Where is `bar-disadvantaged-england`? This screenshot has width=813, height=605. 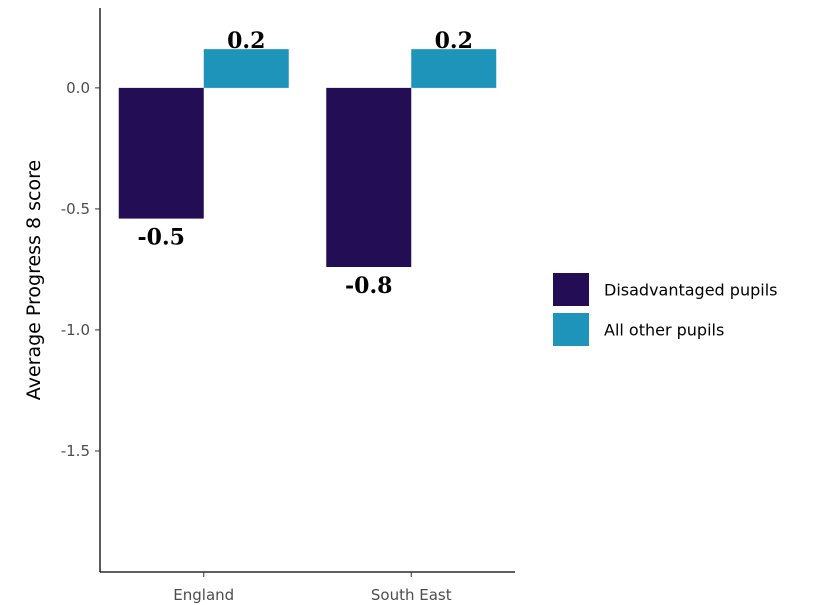 bar-disadvantaged-england is located at coordinates (161, 153).